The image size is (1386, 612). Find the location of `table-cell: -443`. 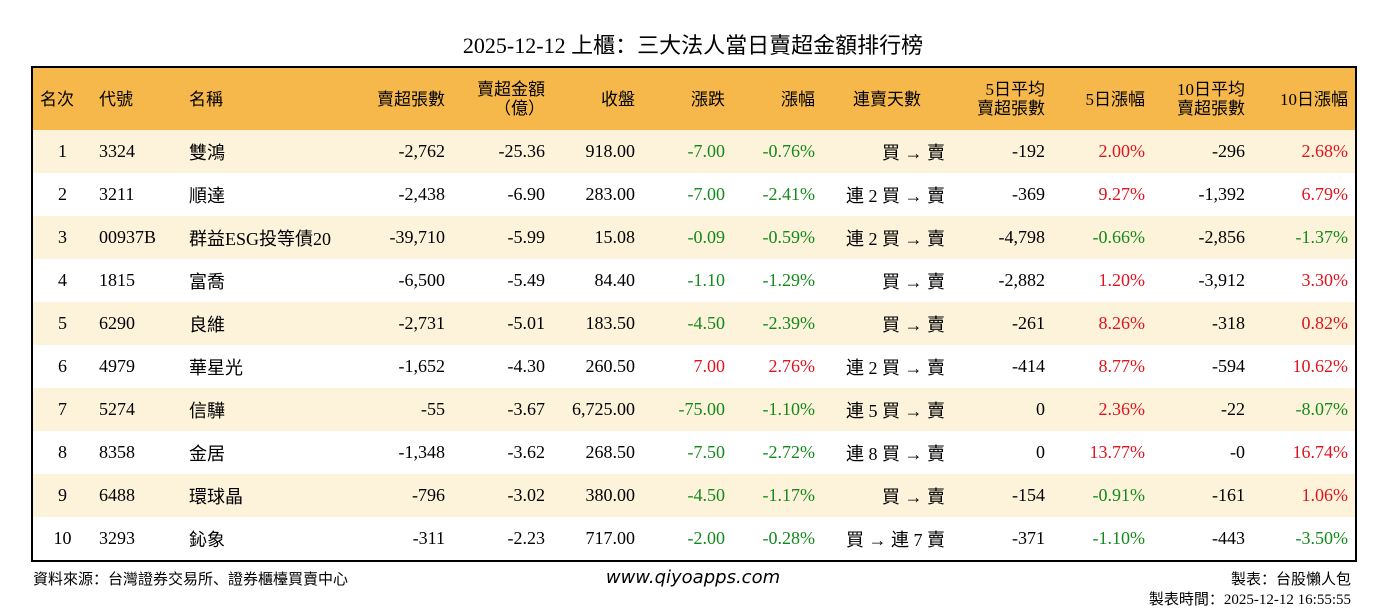

table-cell: -443 is located at coordinates (1228, 538).